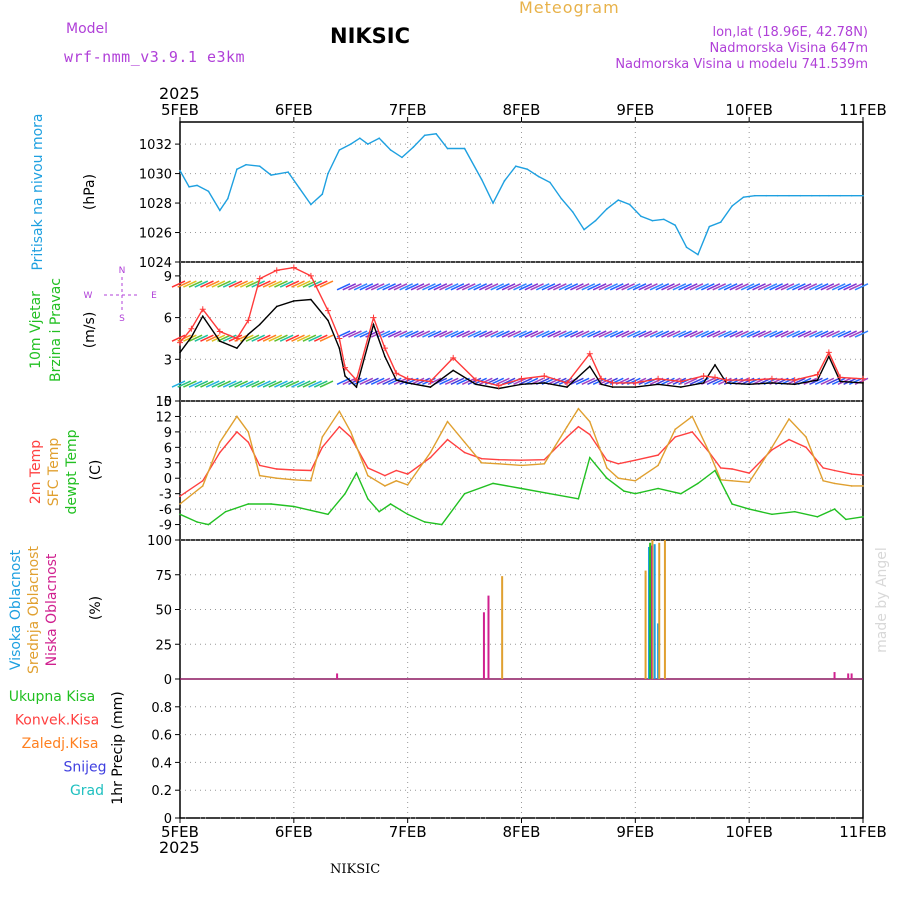 This screenshot has height=900, width=900. I want to click on y-tick-label: 1028, so click(155, 204).